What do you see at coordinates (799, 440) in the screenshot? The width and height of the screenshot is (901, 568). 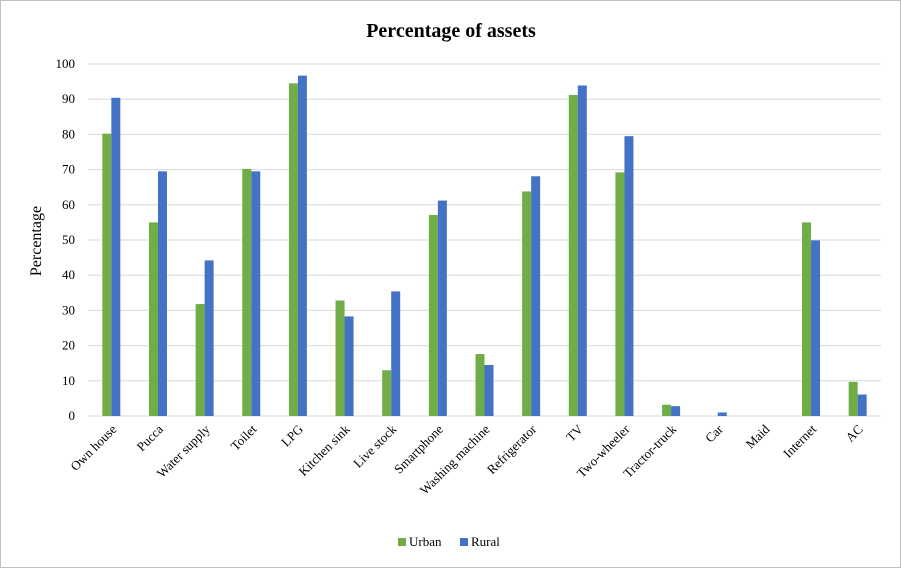 I see `x-category-label: Internet` at bounding box center [799, 440].